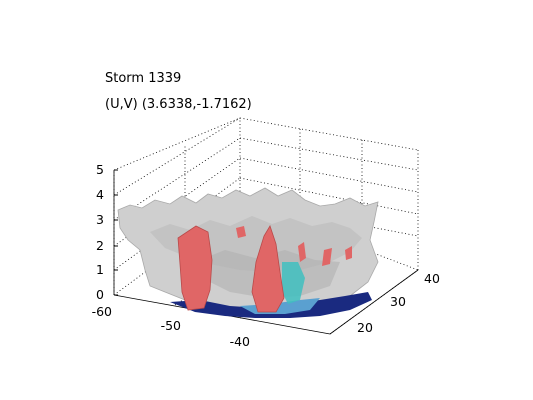 Image resolution: width=533 pixels, height=400 pixels. What do you see at coordinates (100, 245) in the screenshot?
I see `z-tick-label: 2` at bounding box center [100, 245].